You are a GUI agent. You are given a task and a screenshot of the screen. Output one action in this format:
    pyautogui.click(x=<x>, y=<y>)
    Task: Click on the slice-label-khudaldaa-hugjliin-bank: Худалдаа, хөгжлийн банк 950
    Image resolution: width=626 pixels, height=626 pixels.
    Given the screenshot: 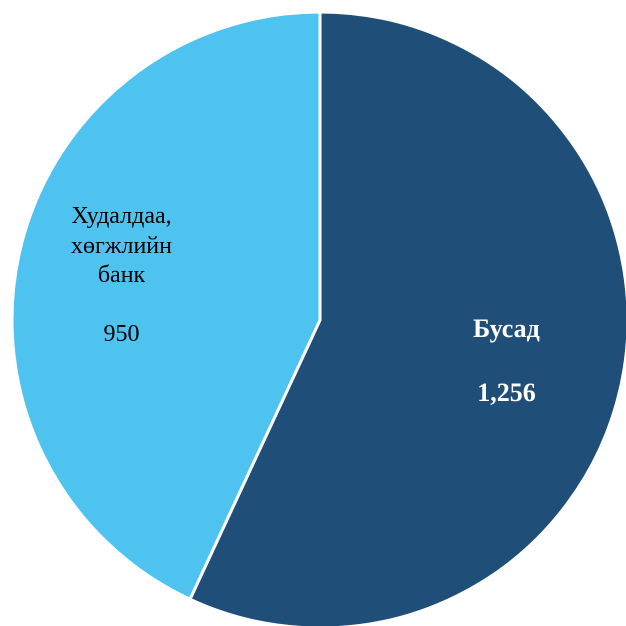 What is the action you would take?
    pyautogui.click(x=122, y=276)
    